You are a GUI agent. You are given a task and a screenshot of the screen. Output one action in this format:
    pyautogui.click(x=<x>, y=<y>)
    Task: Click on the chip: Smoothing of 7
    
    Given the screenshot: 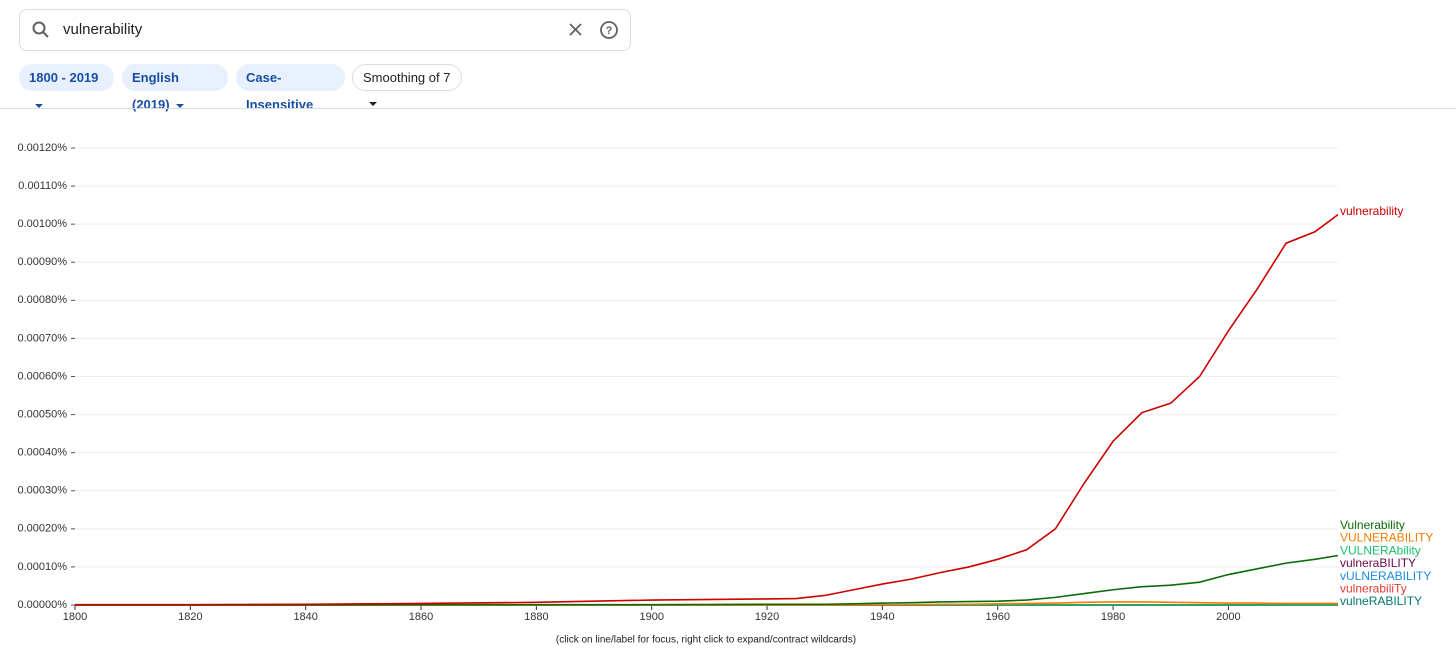 What is the action you would take?
    pyautogui.click(x=407, y=85)
    